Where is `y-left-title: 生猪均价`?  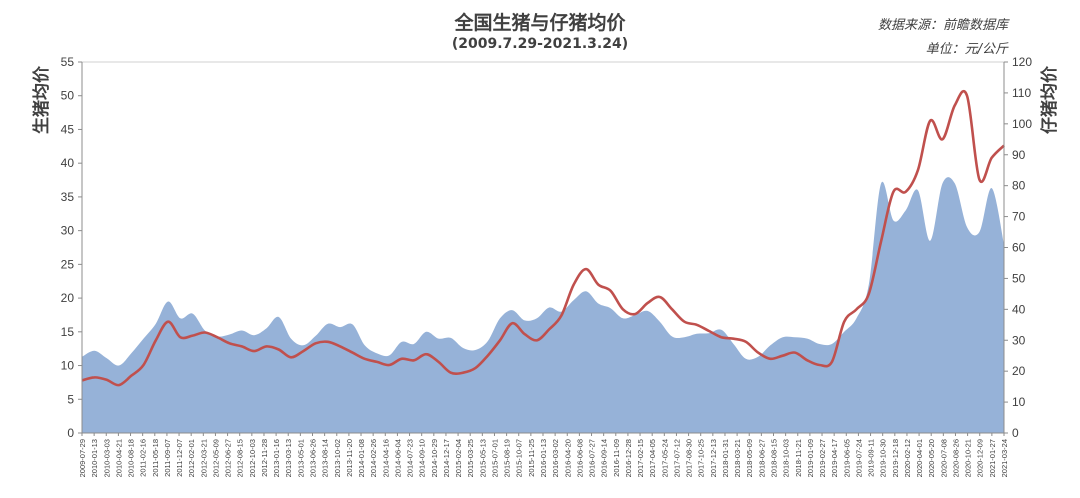
y-left-title: 生猪均价 is located at coordinates (41, 99).